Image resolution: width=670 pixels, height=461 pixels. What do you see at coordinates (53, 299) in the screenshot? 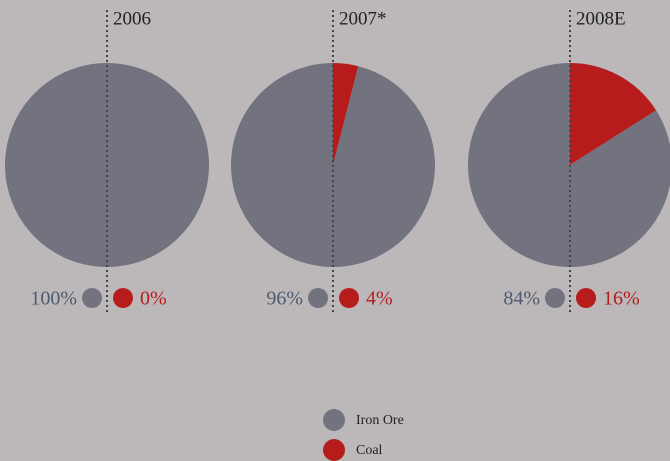
I see `value-label: 100%` at bounding box center [53, 299].